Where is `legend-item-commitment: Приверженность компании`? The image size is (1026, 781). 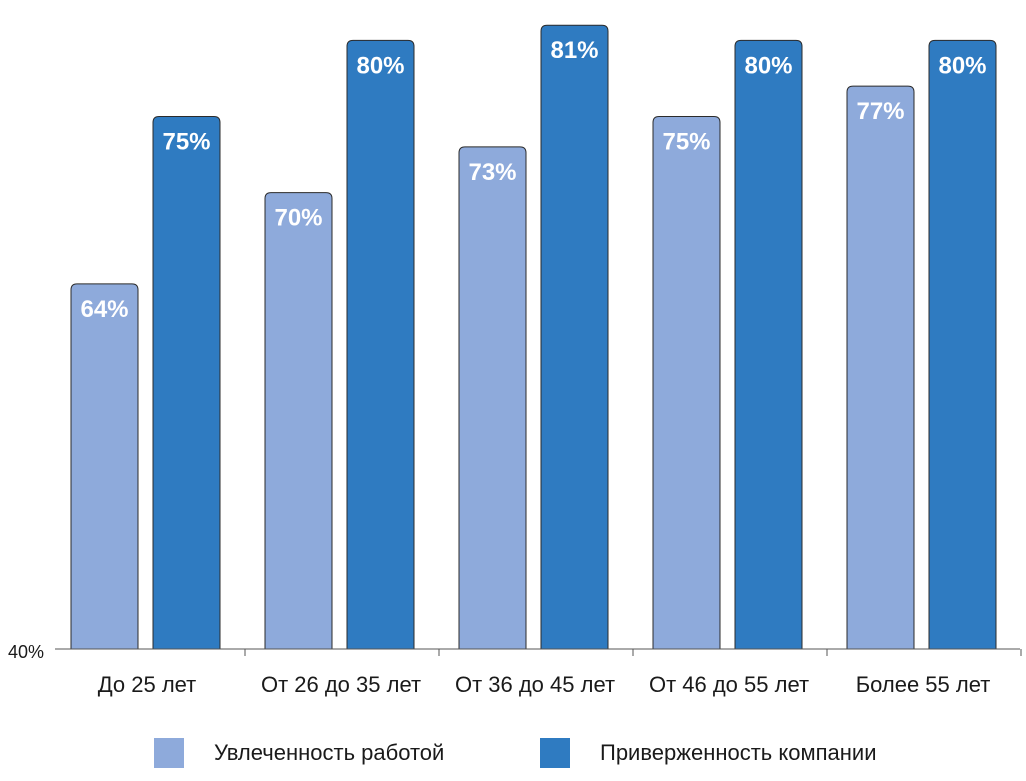 legend-item-commitment: Приверженность компании is located at coordinates (708, 753).